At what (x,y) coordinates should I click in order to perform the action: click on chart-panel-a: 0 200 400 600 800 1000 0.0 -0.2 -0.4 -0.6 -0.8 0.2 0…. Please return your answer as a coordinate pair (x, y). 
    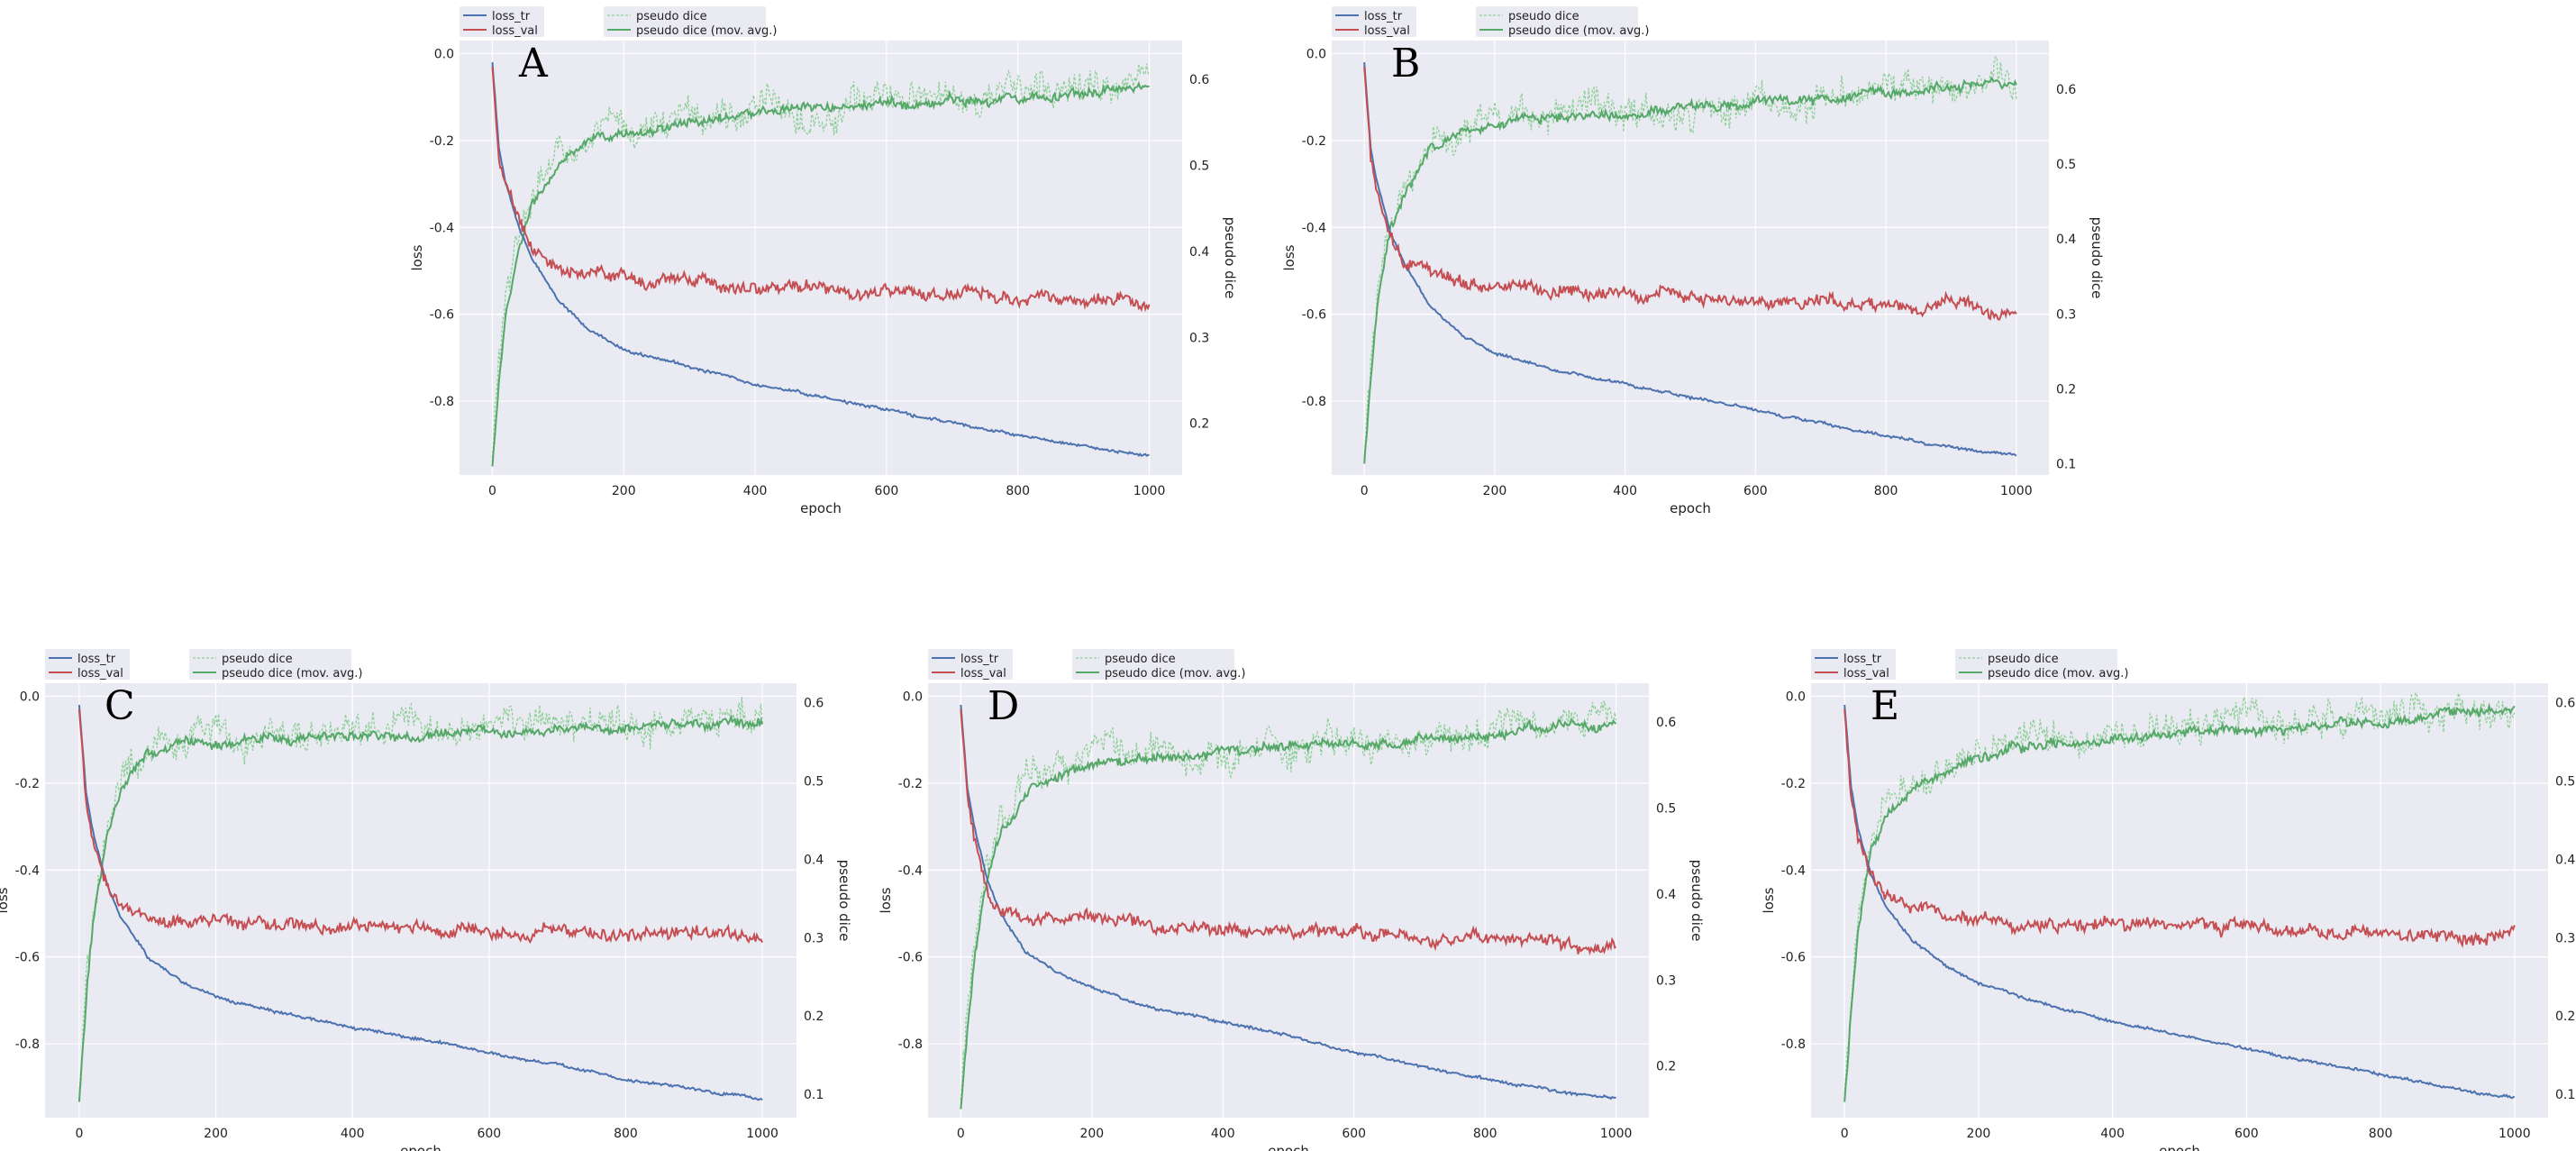
    Looking at the image, I should click on (823, 261).